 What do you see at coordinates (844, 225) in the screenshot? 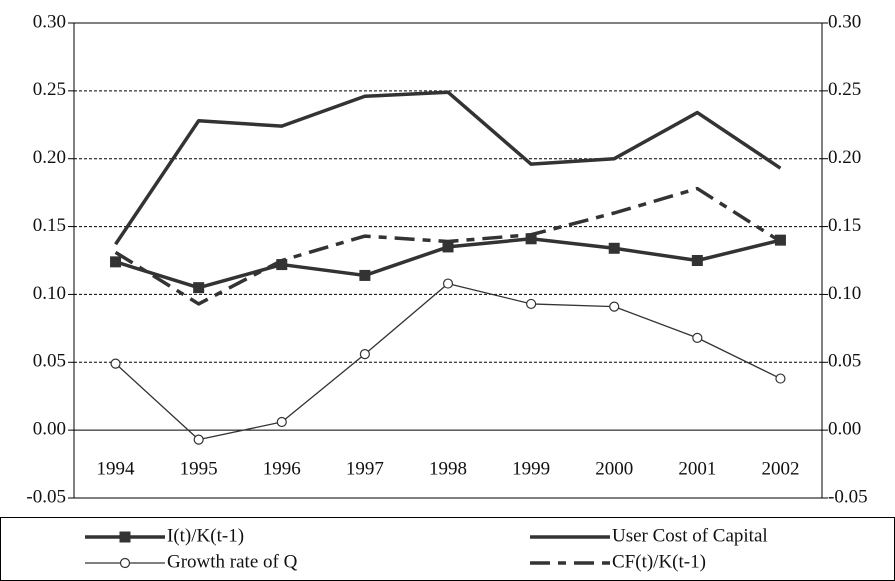
I see `y2-tick-label: 0.15` at bounding box center [844, 225].